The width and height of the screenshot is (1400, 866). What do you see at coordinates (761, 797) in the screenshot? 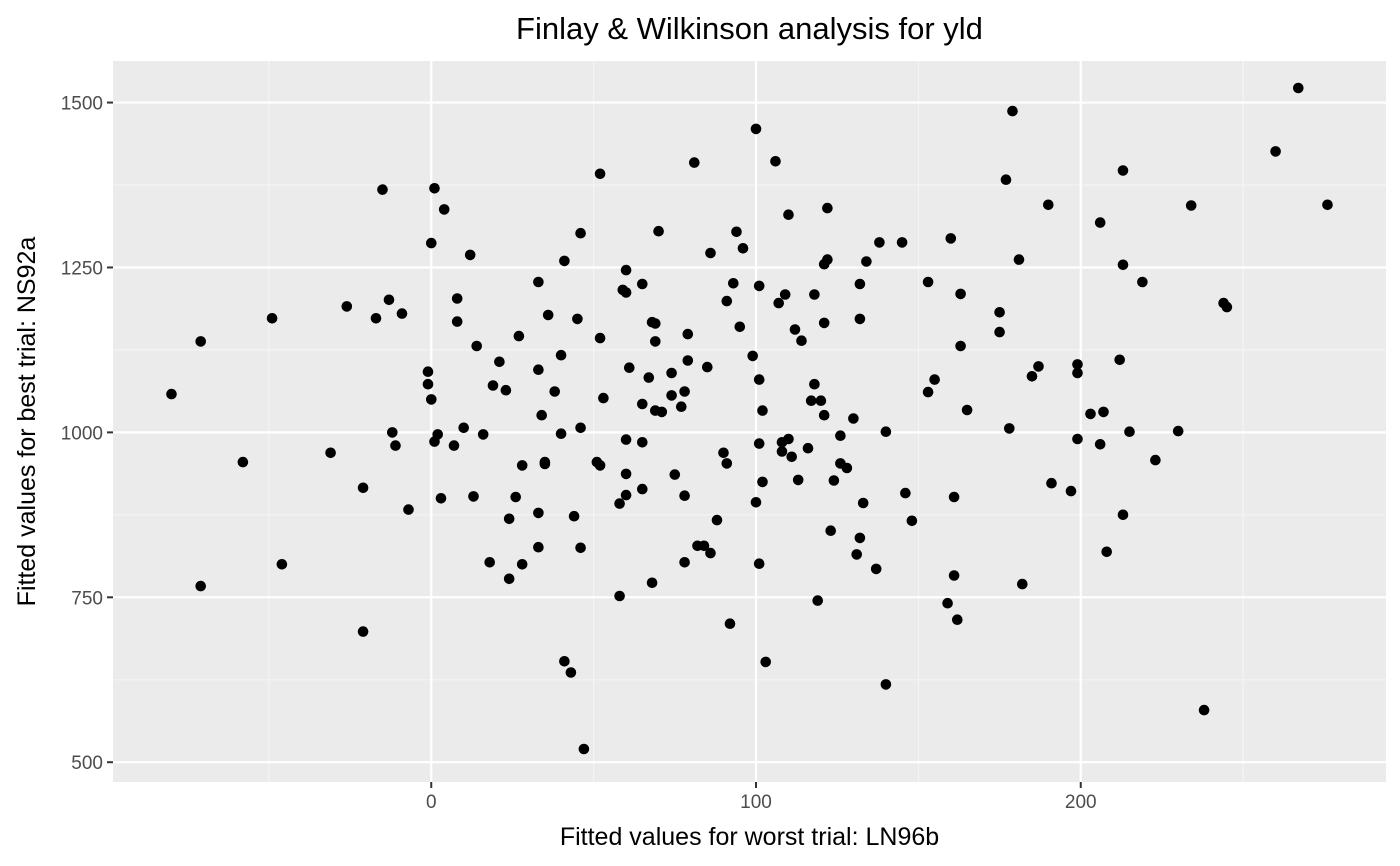
I see `x-axis-ticks: 0 100 200` at bounding box center [761, 797].